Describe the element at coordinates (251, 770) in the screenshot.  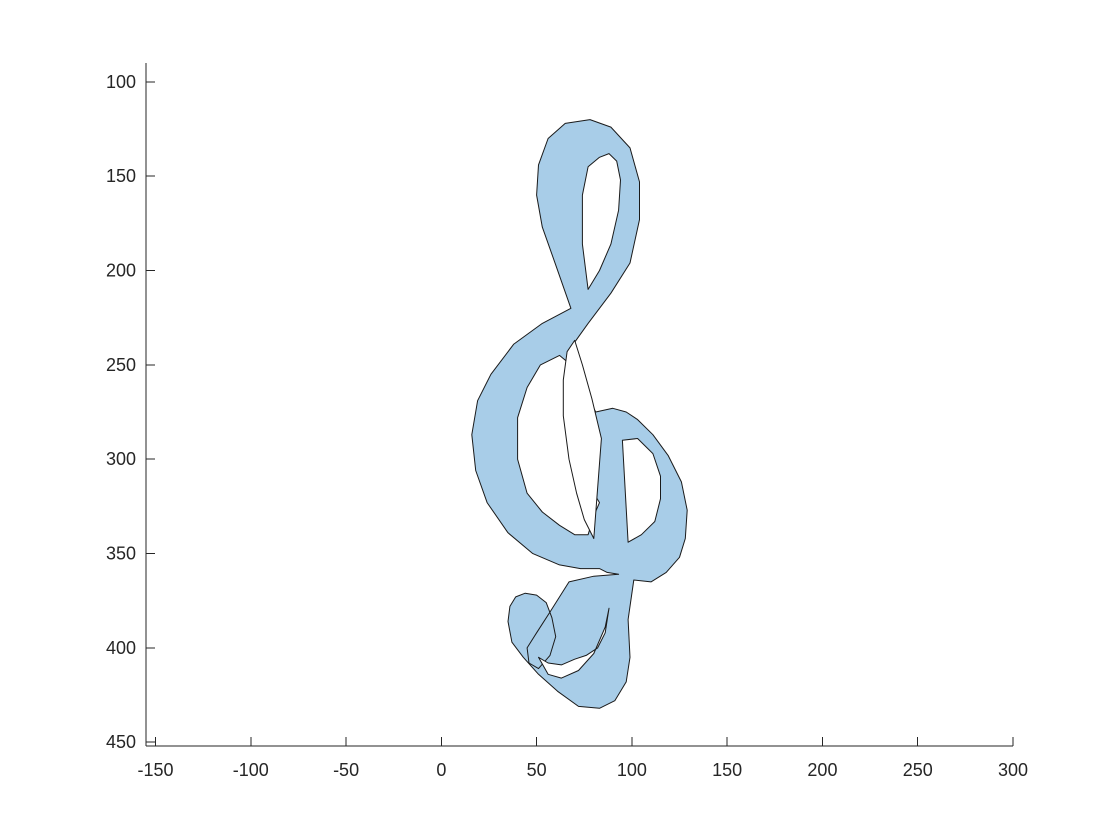
I see `x-tick-label: -100` at that location.